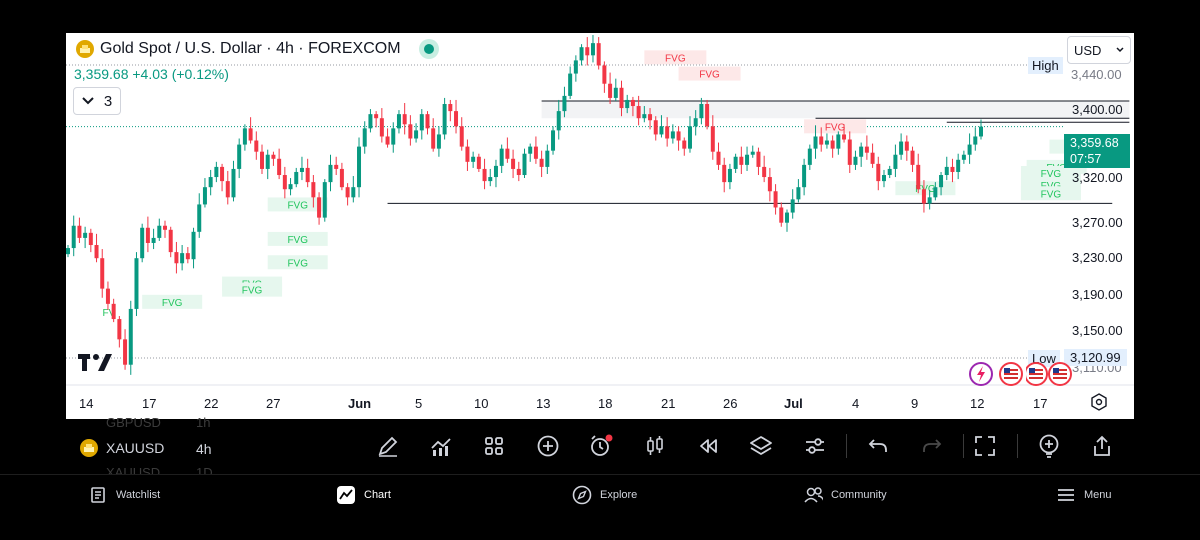 Image resolution: width=1200 pixels, height=540 pixels. Describe the element at coordinates (1095, 357) in the screenshot. I see `low-value: 3,120.99` at that location.